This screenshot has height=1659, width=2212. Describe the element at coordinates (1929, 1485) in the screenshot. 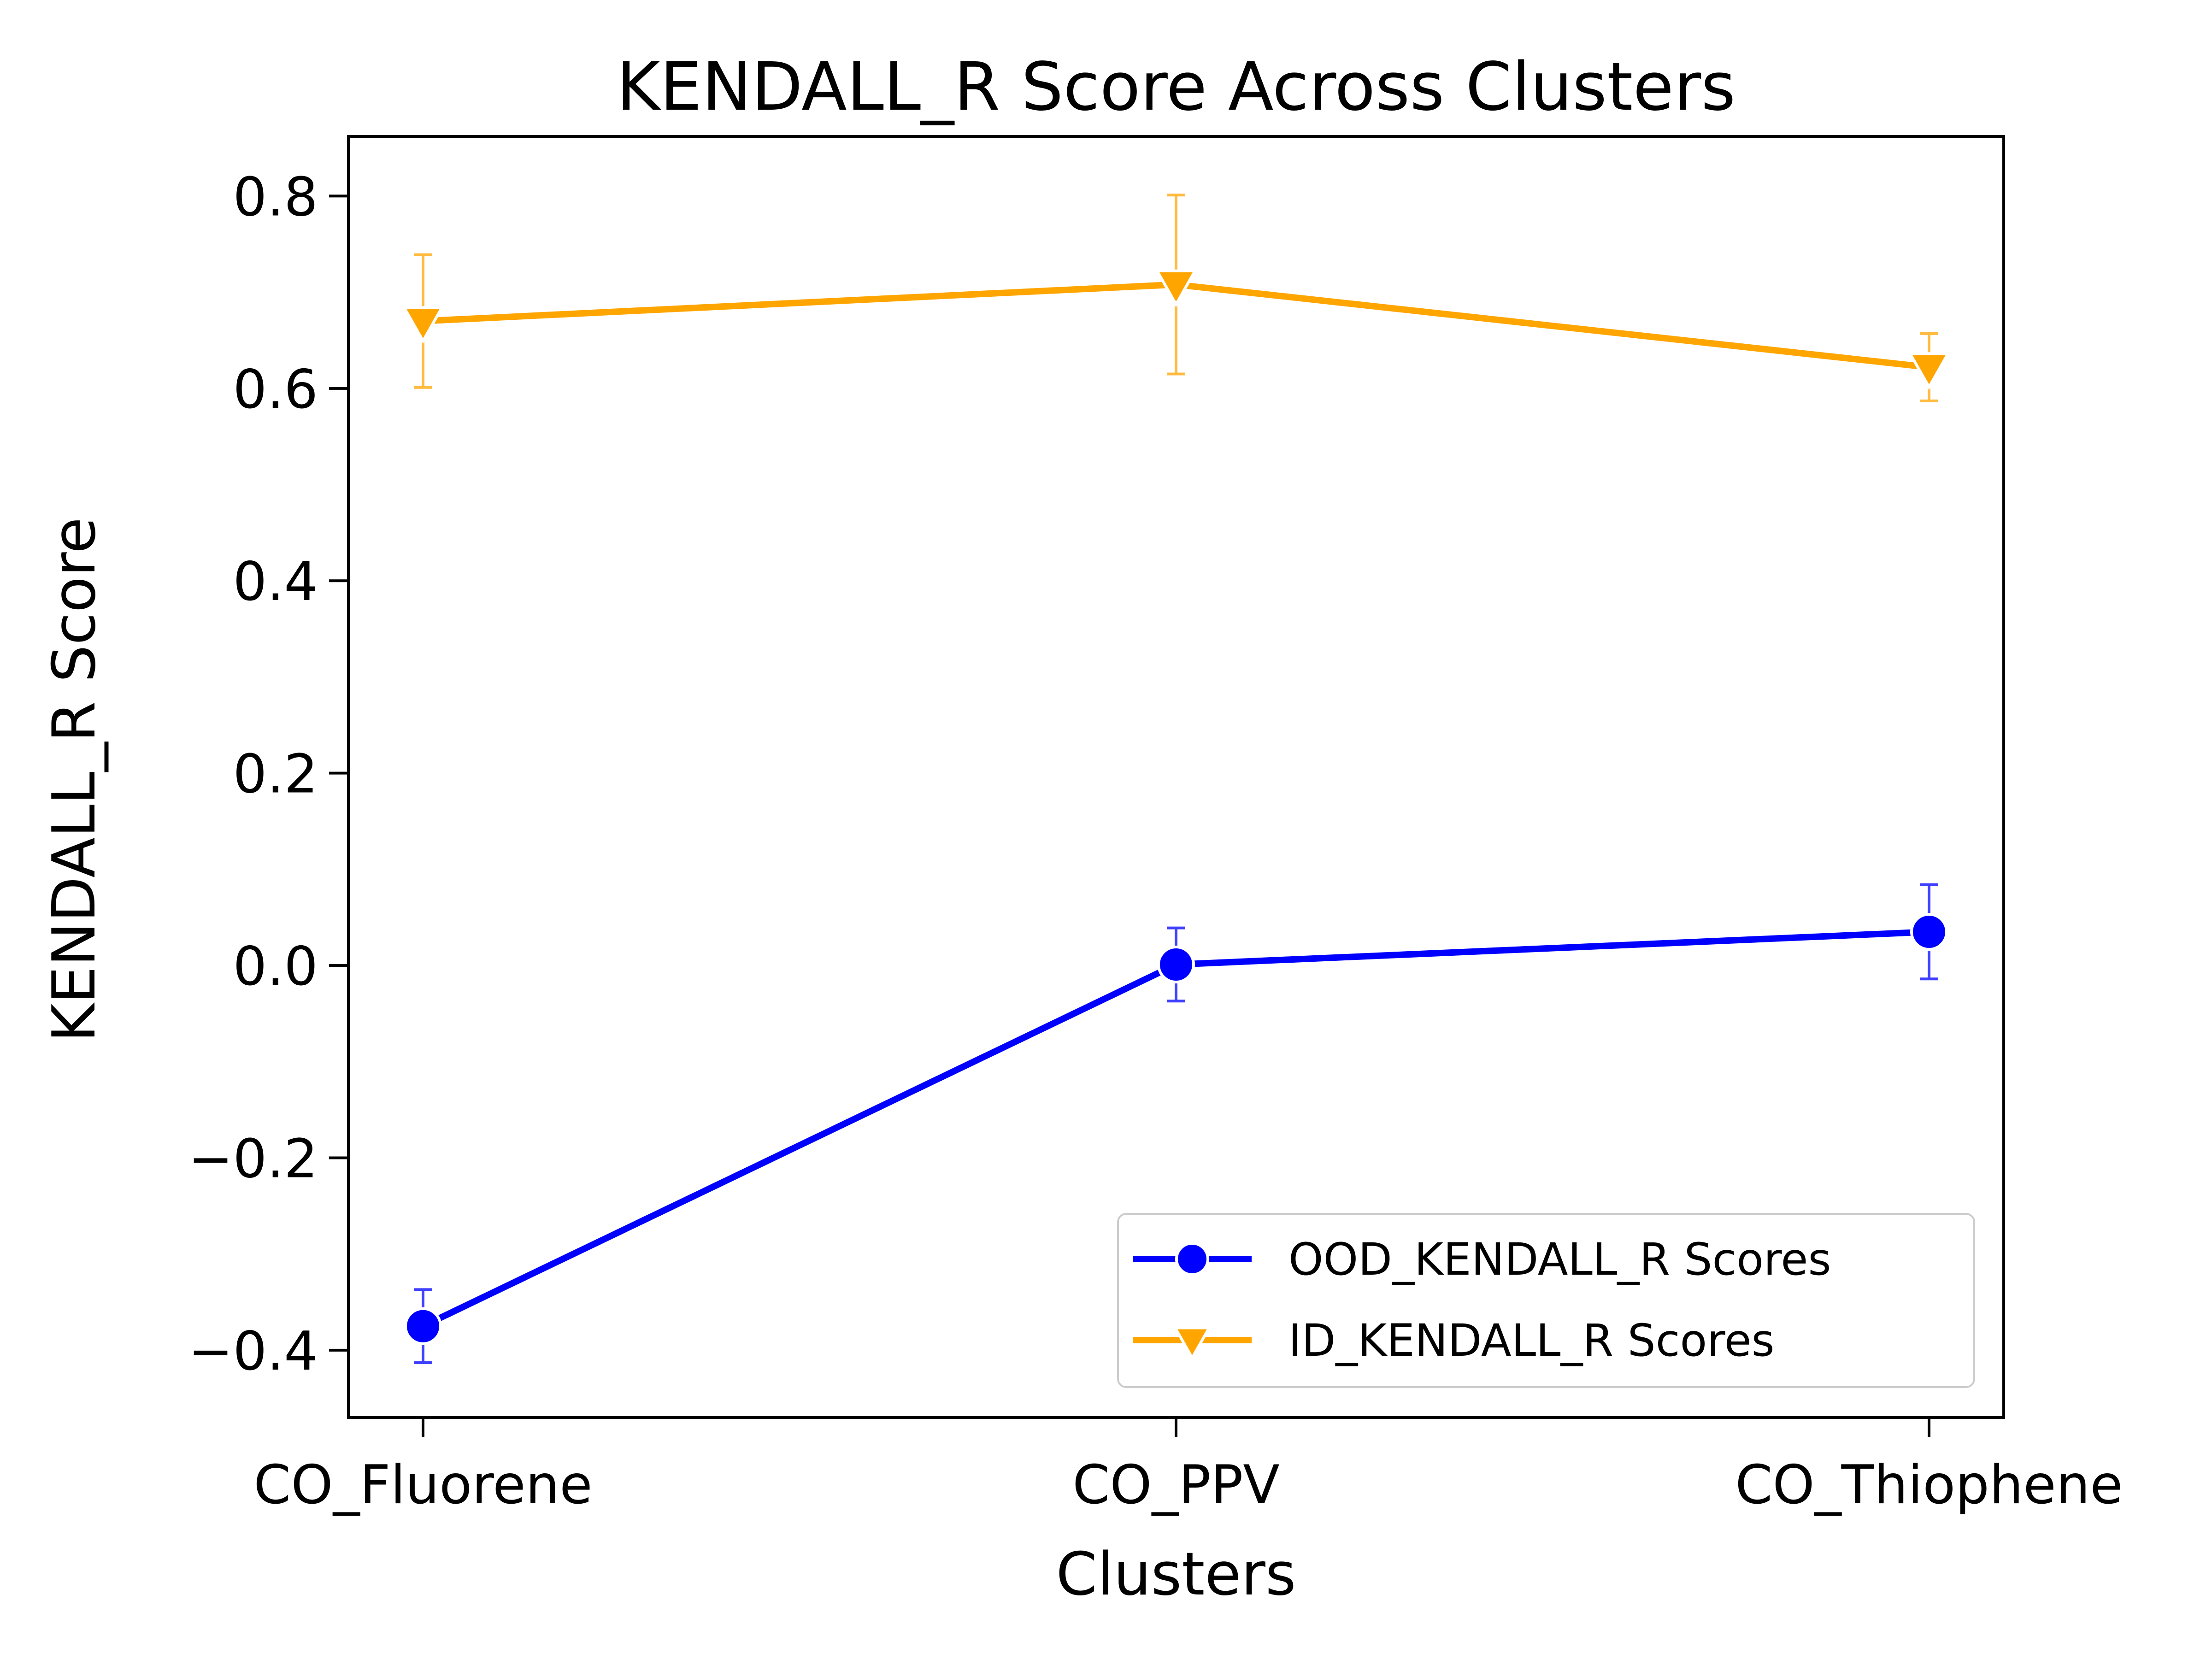

I see `x-tick-label: CO_Thiophene` at that location.